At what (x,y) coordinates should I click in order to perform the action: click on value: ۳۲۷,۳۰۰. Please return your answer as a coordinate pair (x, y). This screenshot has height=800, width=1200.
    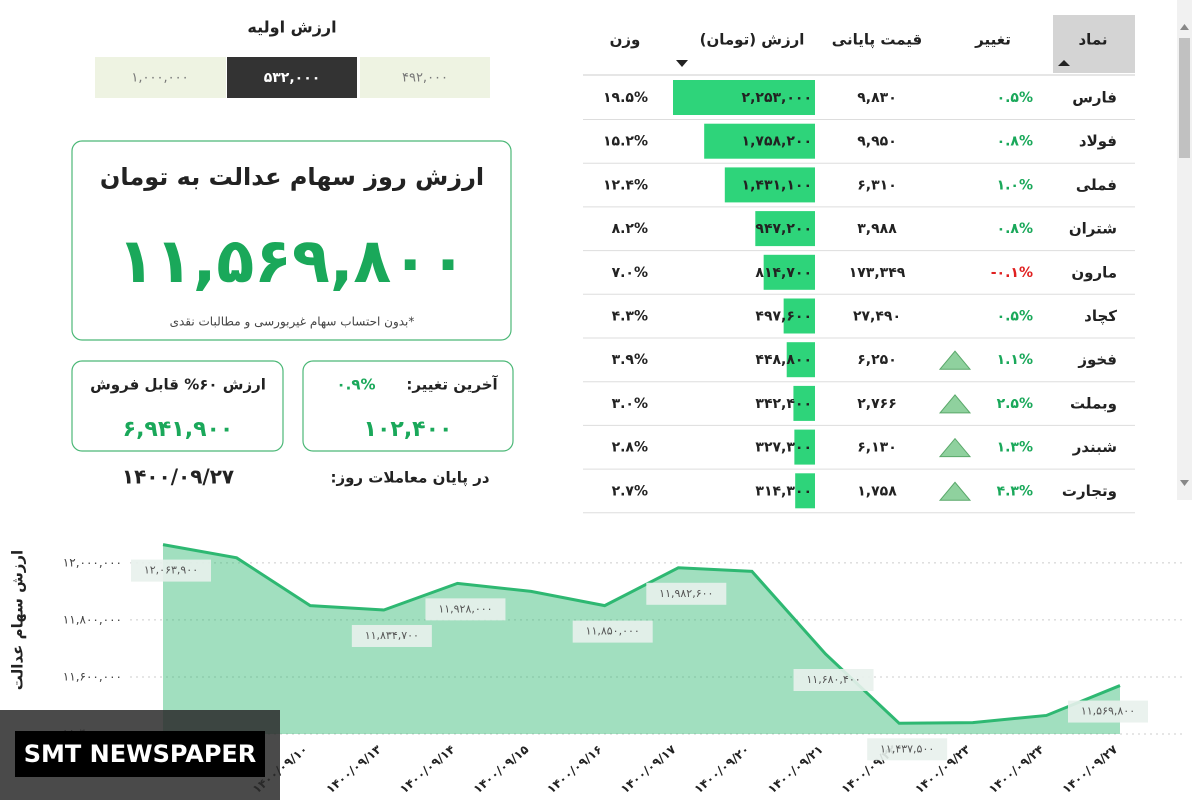
    Looking at the image, I should click on (783, 448).